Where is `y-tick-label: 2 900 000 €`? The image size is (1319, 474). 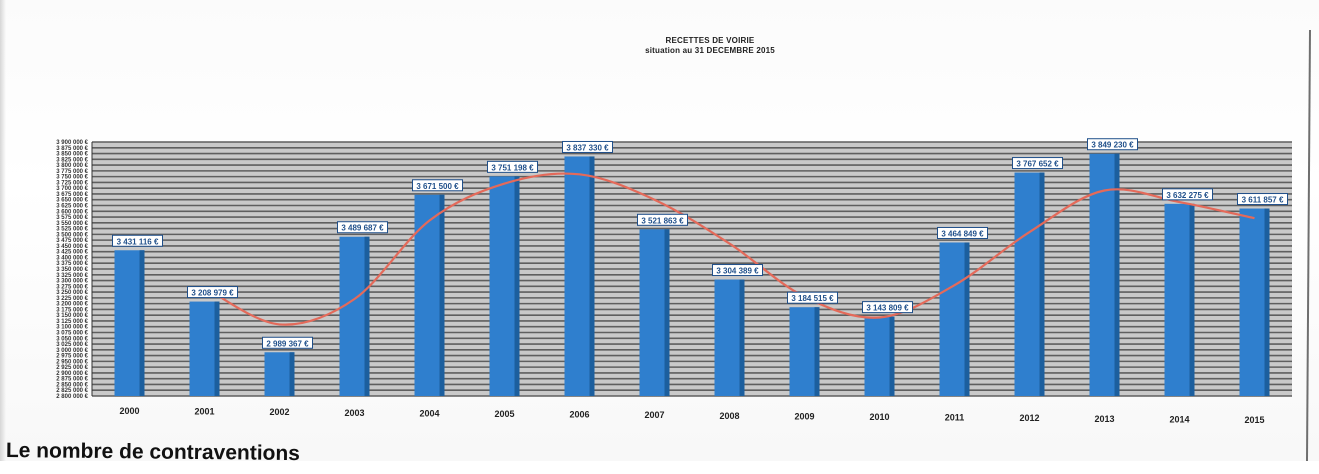 y-tick-label: 2 900 000 € is located at coordinates (72, 374).